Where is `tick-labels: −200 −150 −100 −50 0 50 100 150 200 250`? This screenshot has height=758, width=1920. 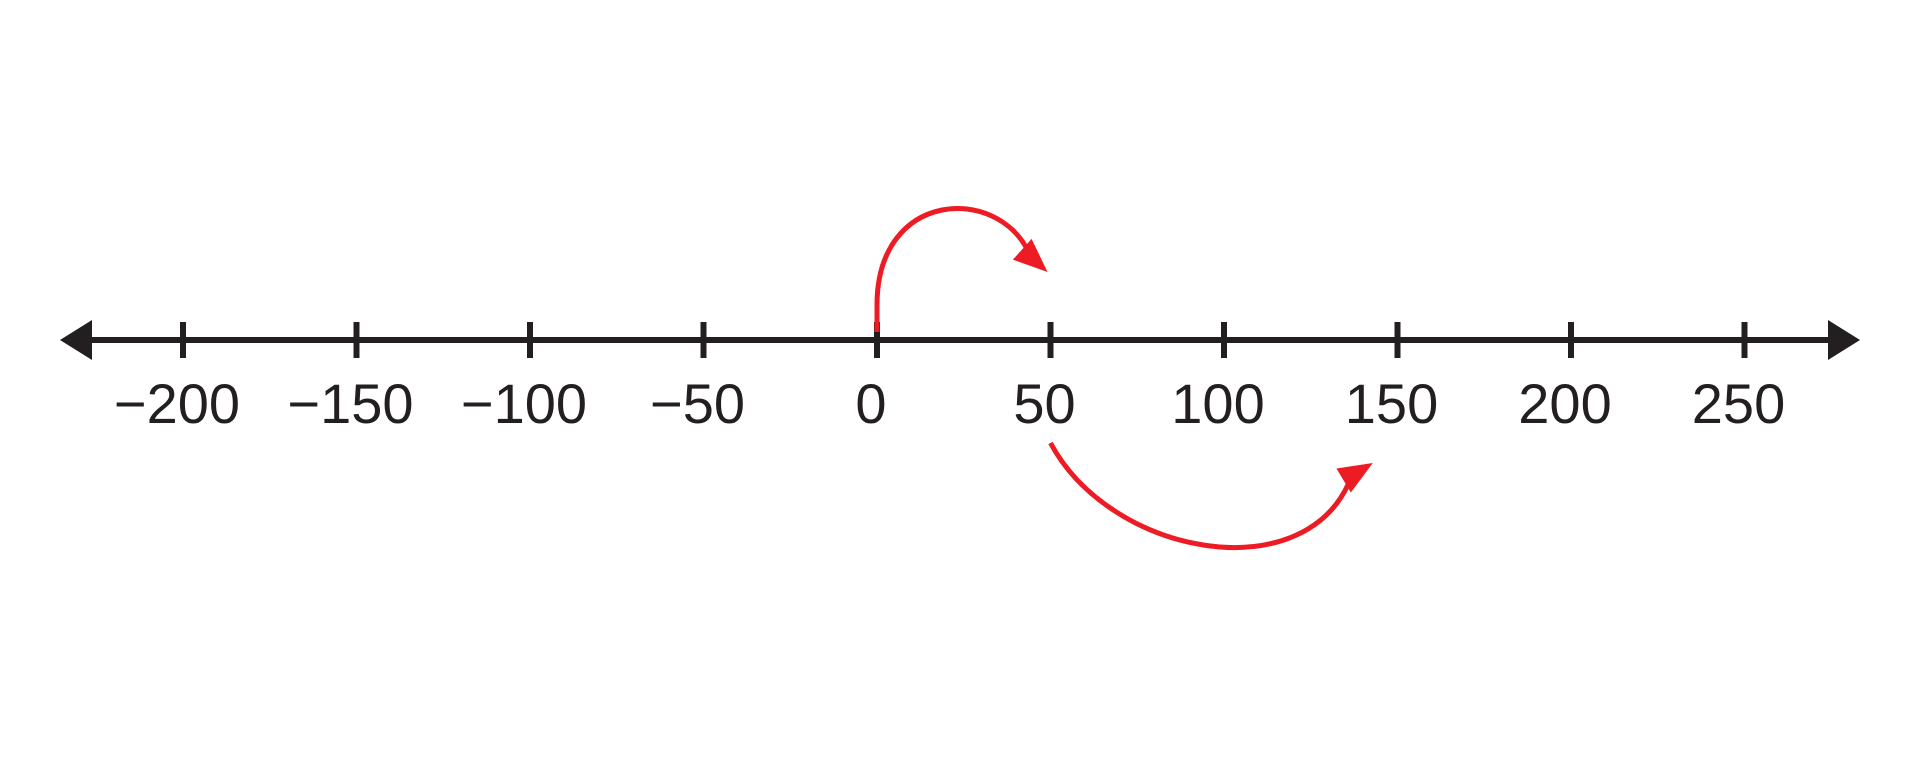 tick-labels: −200 −150 −100 −50 0 50 100 150 200 250 is located at coordinates (949, 403).